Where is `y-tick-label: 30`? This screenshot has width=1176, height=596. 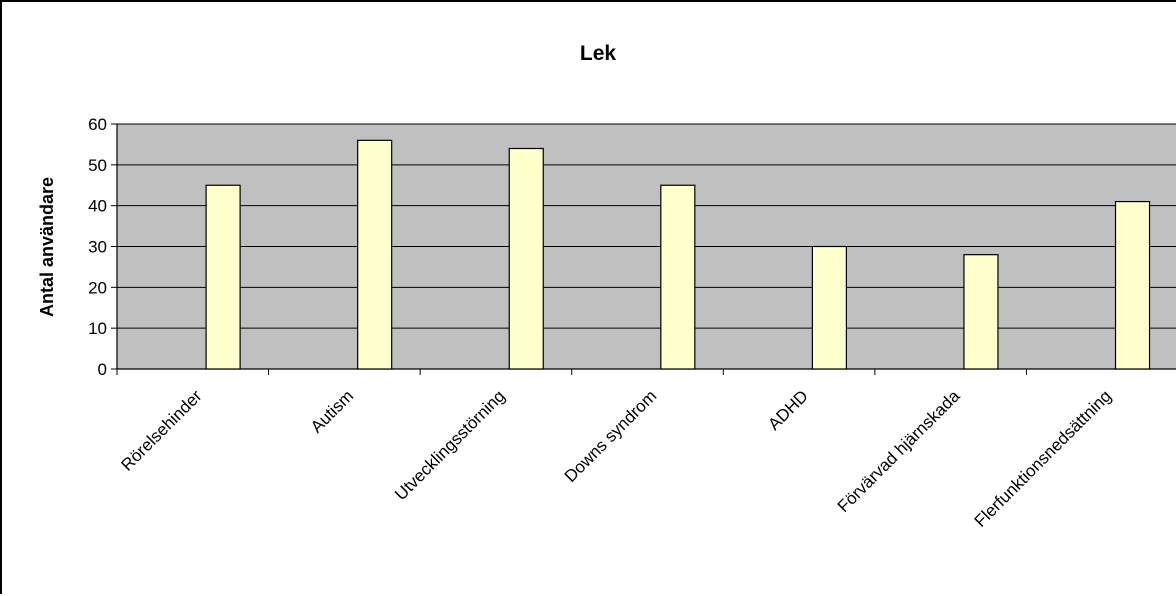
y-tick-label: 30 is located at coordinates (97, 247).